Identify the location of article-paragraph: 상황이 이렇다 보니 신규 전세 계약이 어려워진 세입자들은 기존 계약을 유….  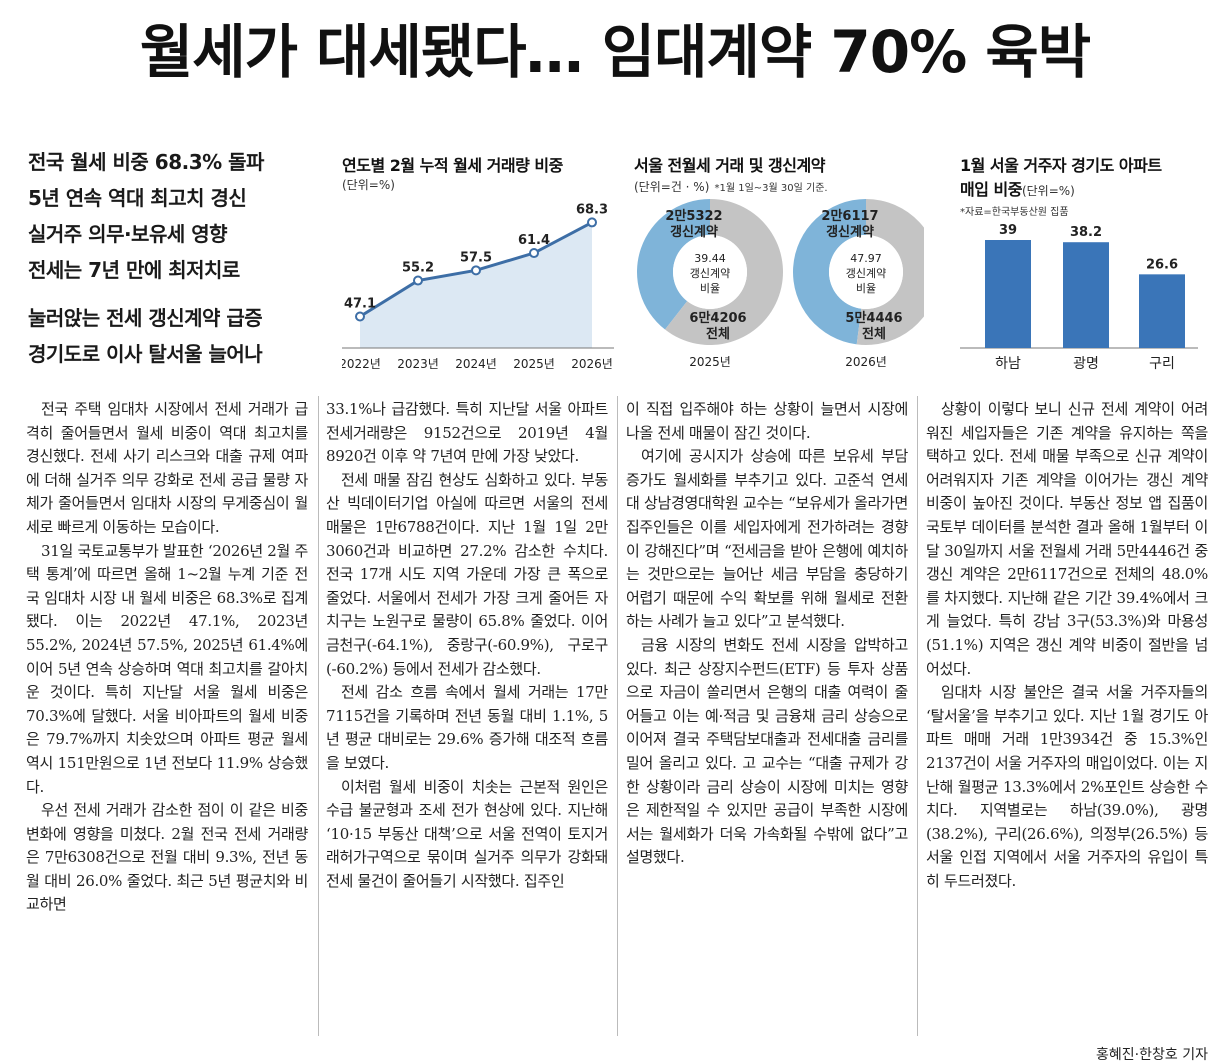
(1067, 539).